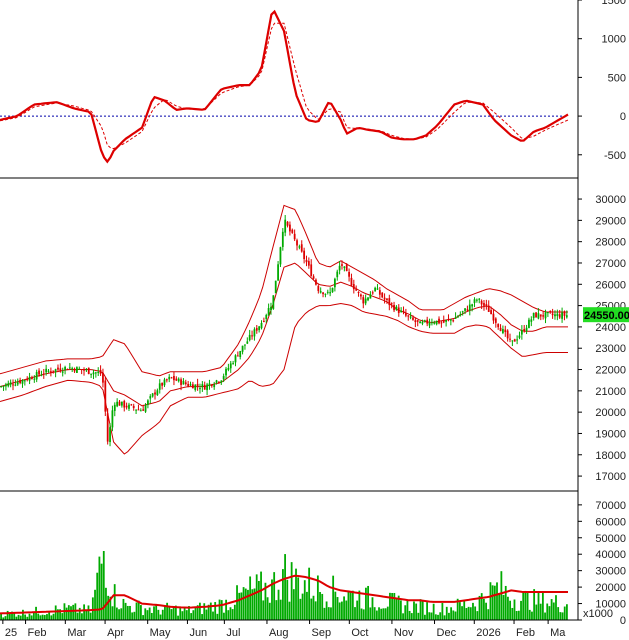 This screenshot has width=629, height=640. I want to click on oscillator-tick-label: 0, so click(623, 117).